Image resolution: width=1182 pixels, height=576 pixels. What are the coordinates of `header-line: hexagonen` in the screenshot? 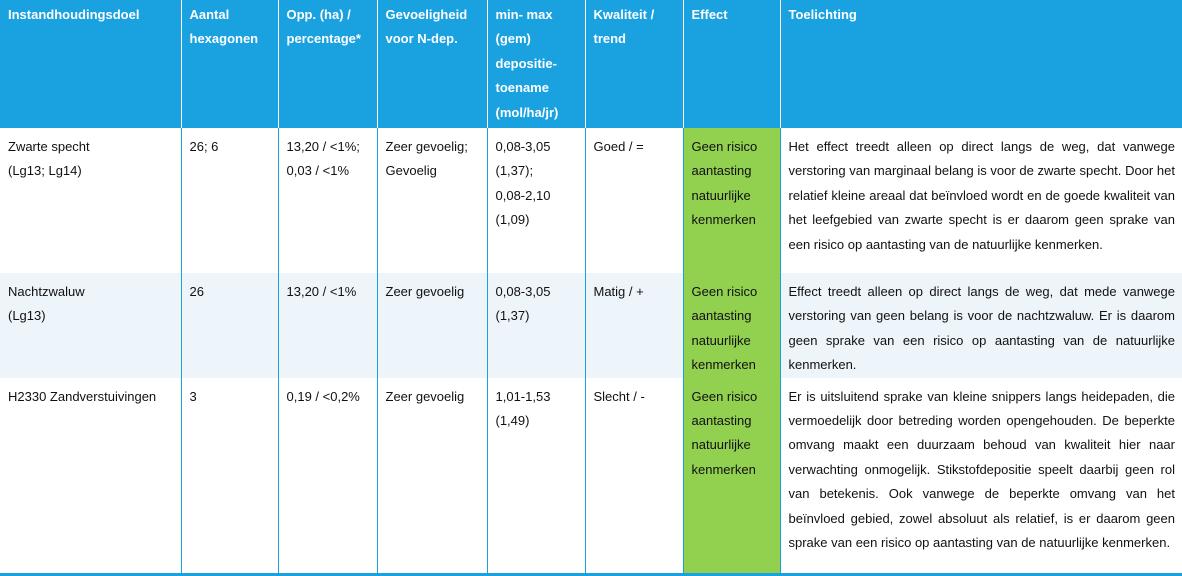 It's located at (224, 39).